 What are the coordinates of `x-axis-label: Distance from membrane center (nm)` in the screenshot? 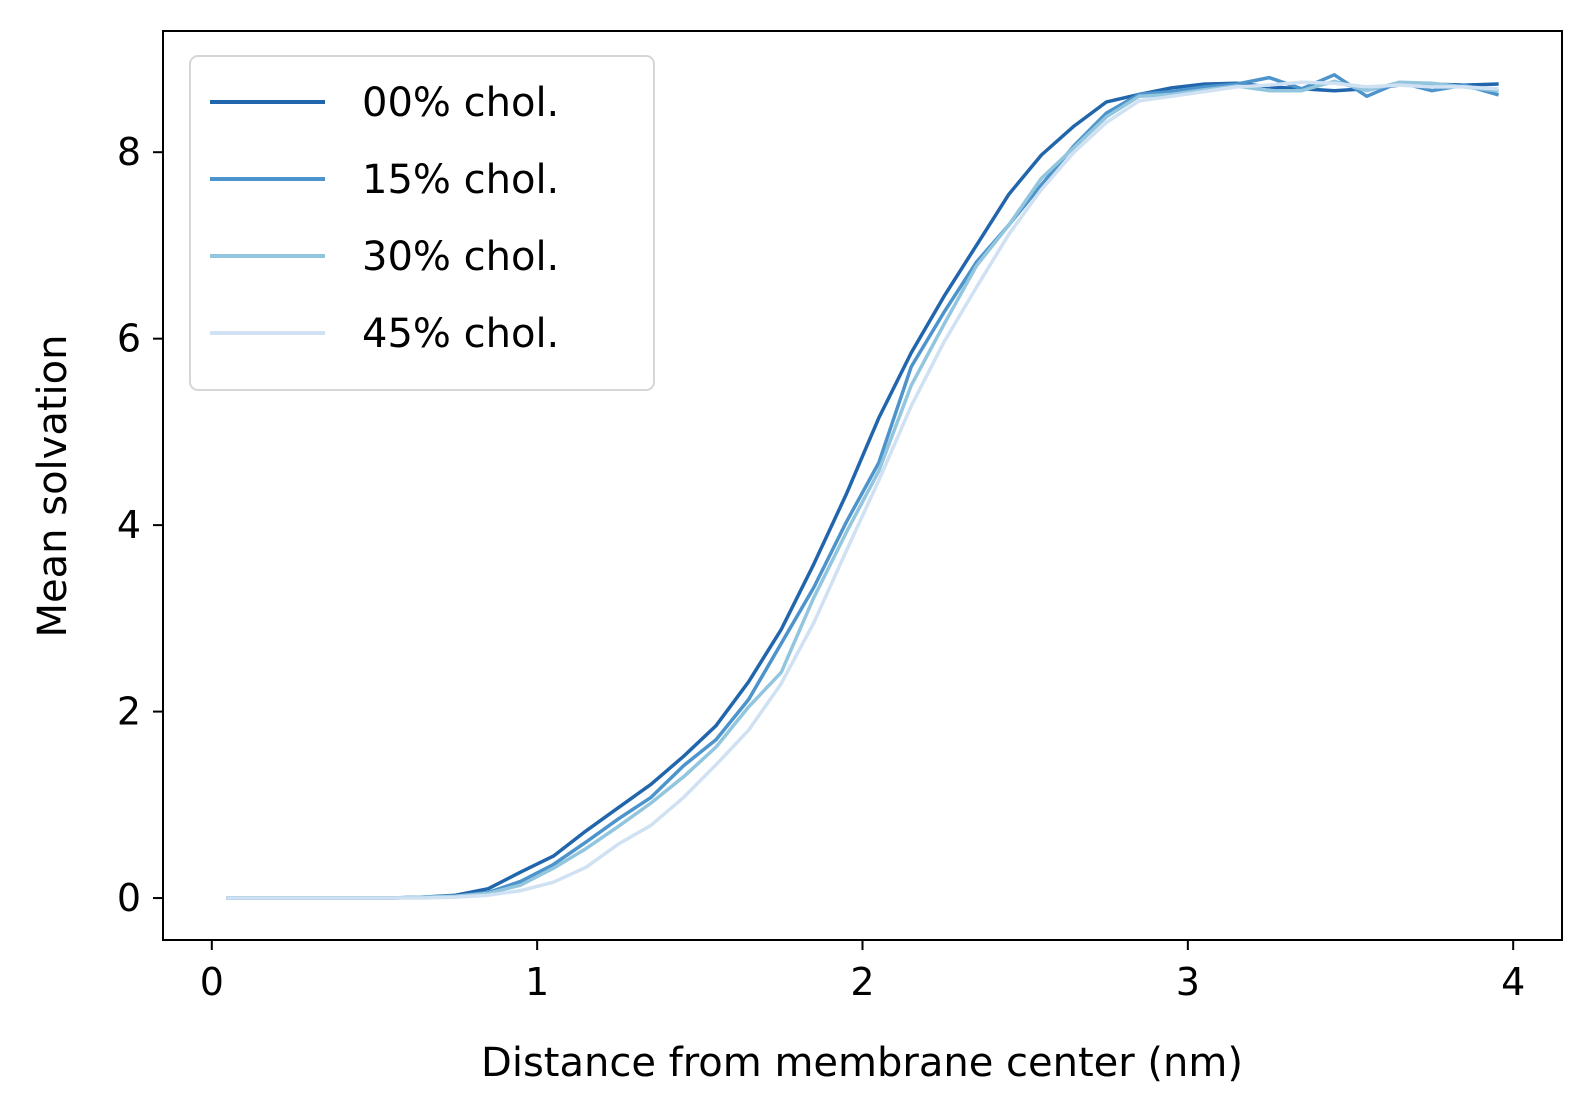 It's located at (862, 1063).